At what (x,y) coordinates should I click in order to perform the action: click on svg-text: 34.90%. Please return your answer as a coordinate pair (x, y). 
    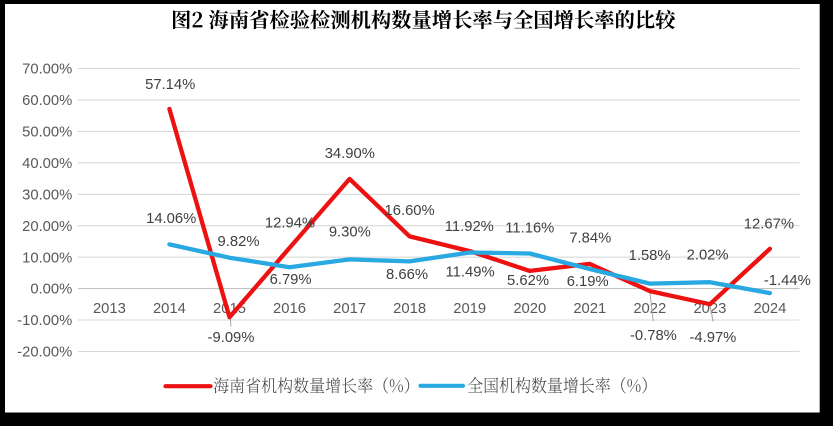
    Looking at the image, I should click on (350, 154).